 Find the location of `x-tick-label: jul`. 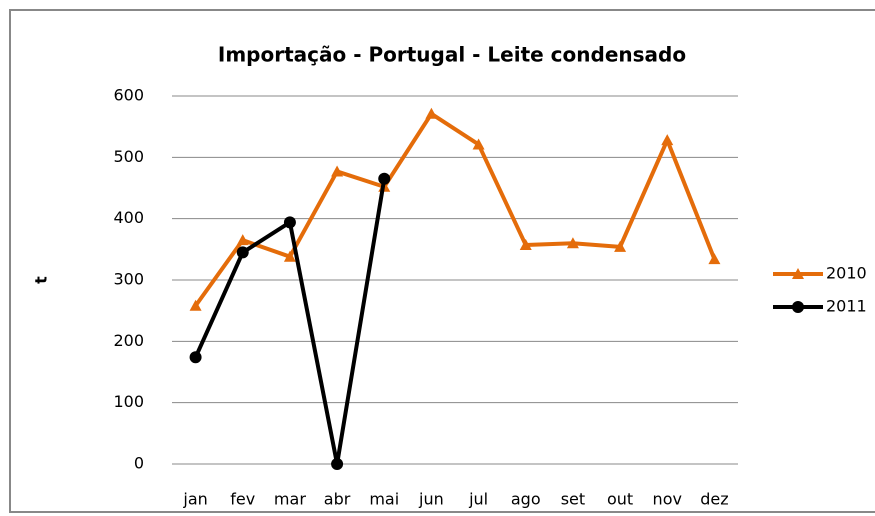

x-tick-label: jul is located at coordinates (478, 499).